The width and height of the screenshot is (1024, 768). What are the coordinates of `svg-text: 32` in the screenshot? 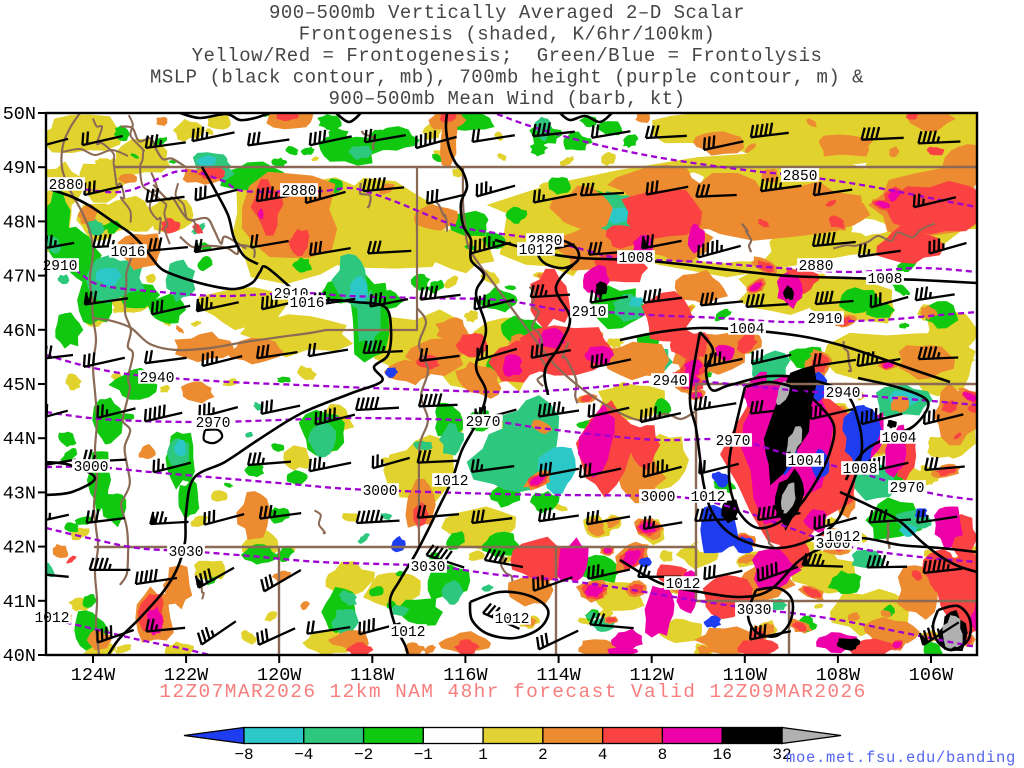 It's located at (781, 755).